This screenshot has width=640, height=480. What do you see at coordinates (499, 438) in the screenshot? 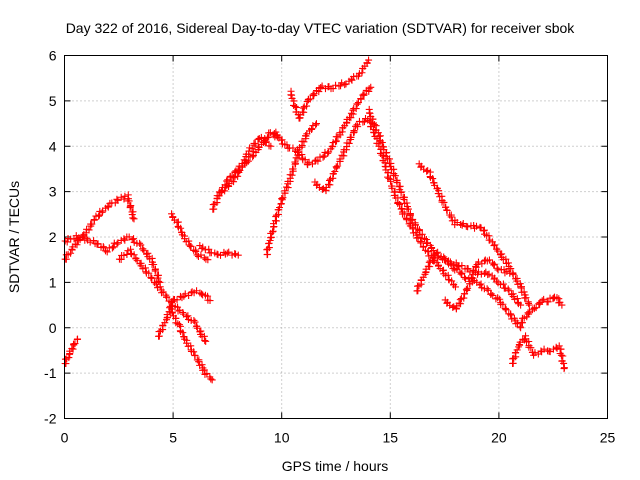
I see `x-tick-label: 20` at bounding box center [499, 438].